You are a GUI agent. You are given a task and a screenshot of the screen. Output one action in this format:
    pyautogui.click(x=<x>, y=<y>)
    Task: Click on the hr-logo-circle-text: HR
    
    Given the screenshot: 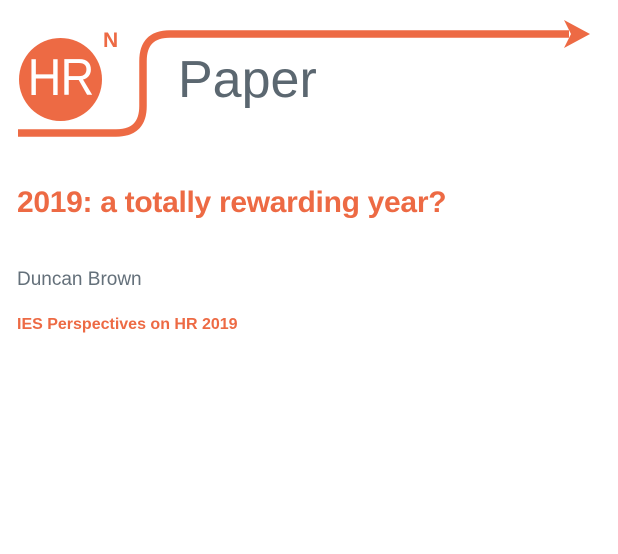 What is the action you would take?
    pyautogui.click(x=61, y=78)
    